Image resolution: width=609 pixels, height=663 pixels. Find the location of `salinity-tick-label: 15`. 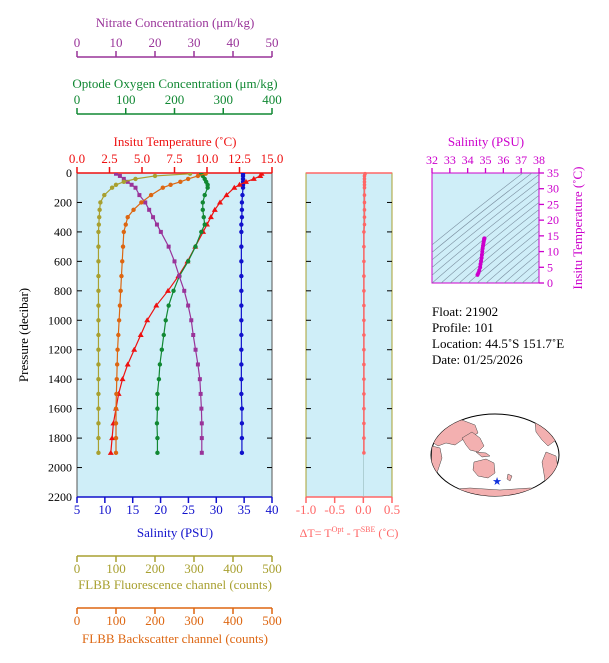

salinity-tick-label: 15 is located at coordinates (132, 509).